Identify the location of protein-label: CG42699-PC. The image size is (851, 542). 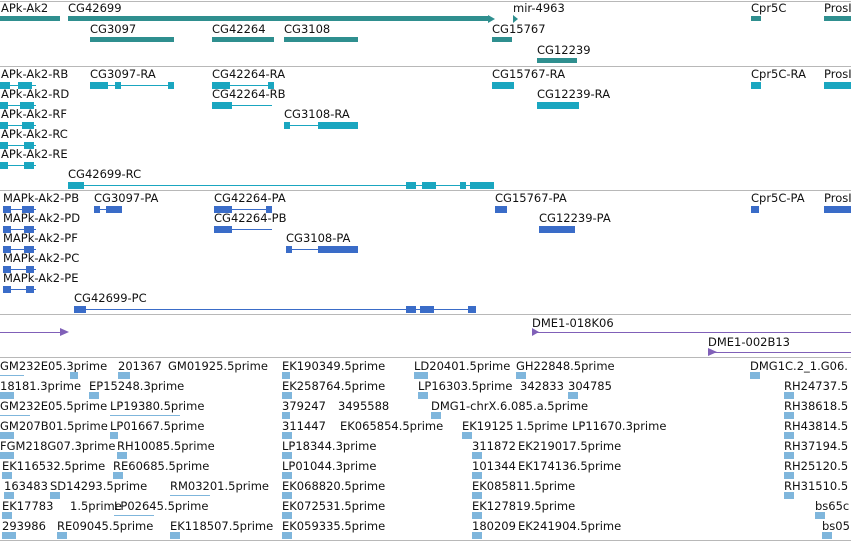
(110, 298).